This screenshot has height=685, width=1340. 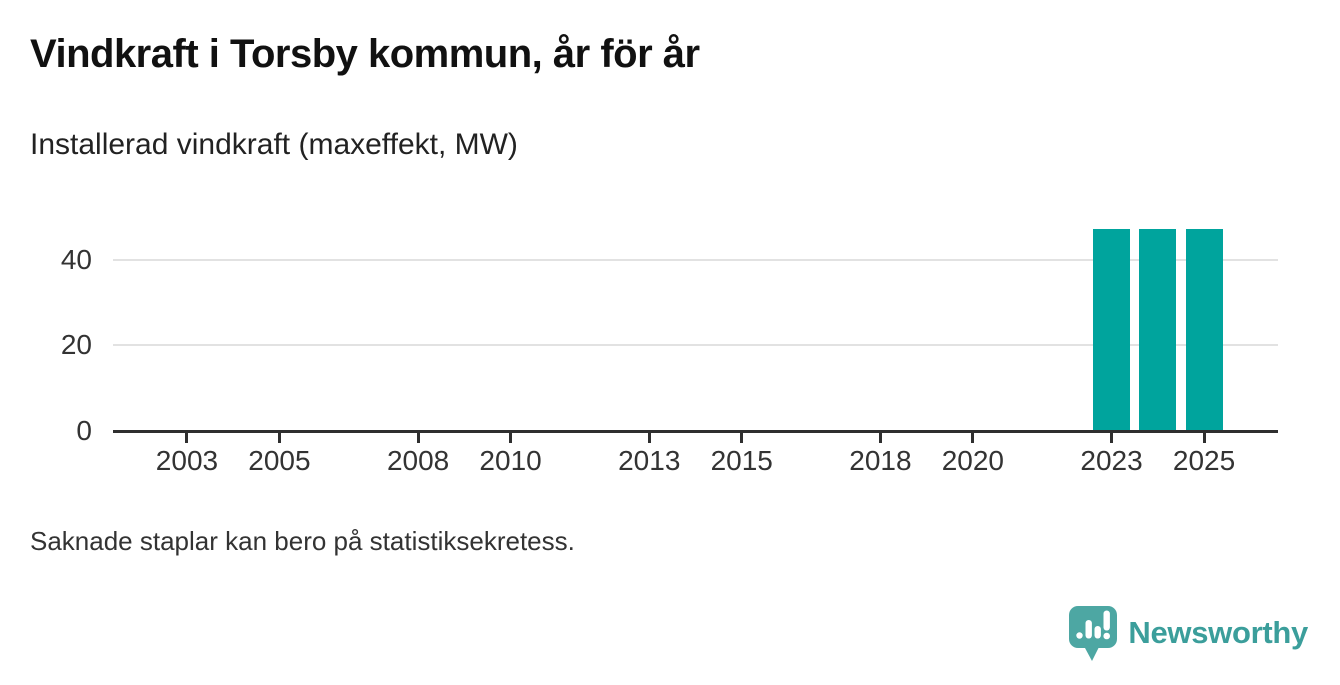 I want to click on x-tick-label-2003: 2003, so click(x=187, y=460).